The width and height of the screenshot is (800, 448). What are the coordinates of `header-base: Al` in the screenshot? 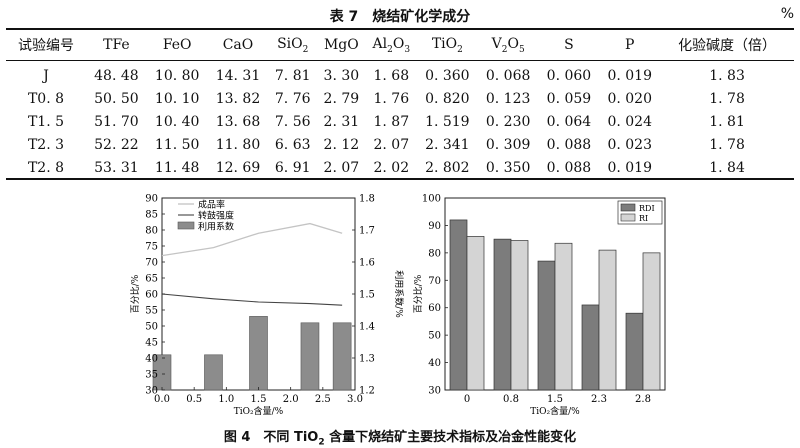 It's located at (380, 43).